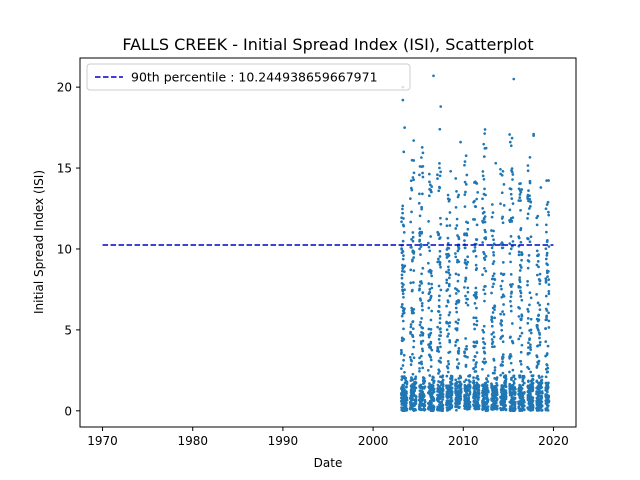  Describe the element at coordinates (283, 441) in the screenshot. I see `x-tick-label: 1990` at that location.